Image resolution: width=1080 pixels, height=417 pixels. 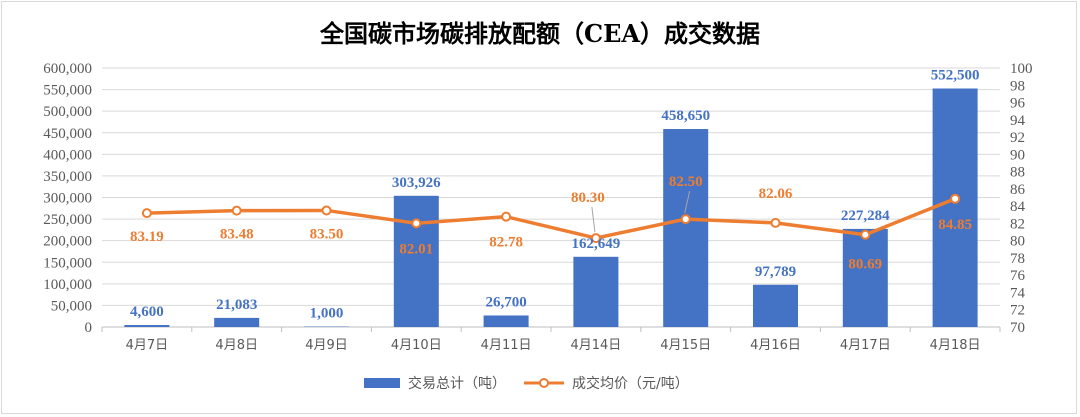 I want to click on left-tick-label: 100,000, so click(x=67, y=285).